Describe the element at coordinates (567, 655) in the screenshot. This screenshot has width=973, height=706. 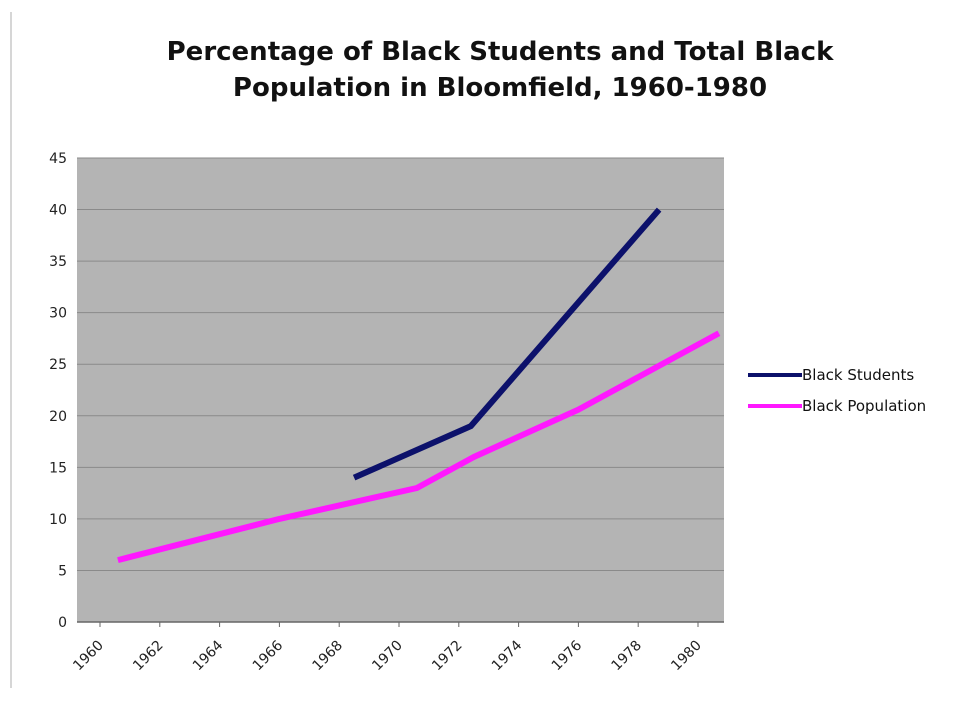
I see `x-tick-label-1976: 1976` at that location.